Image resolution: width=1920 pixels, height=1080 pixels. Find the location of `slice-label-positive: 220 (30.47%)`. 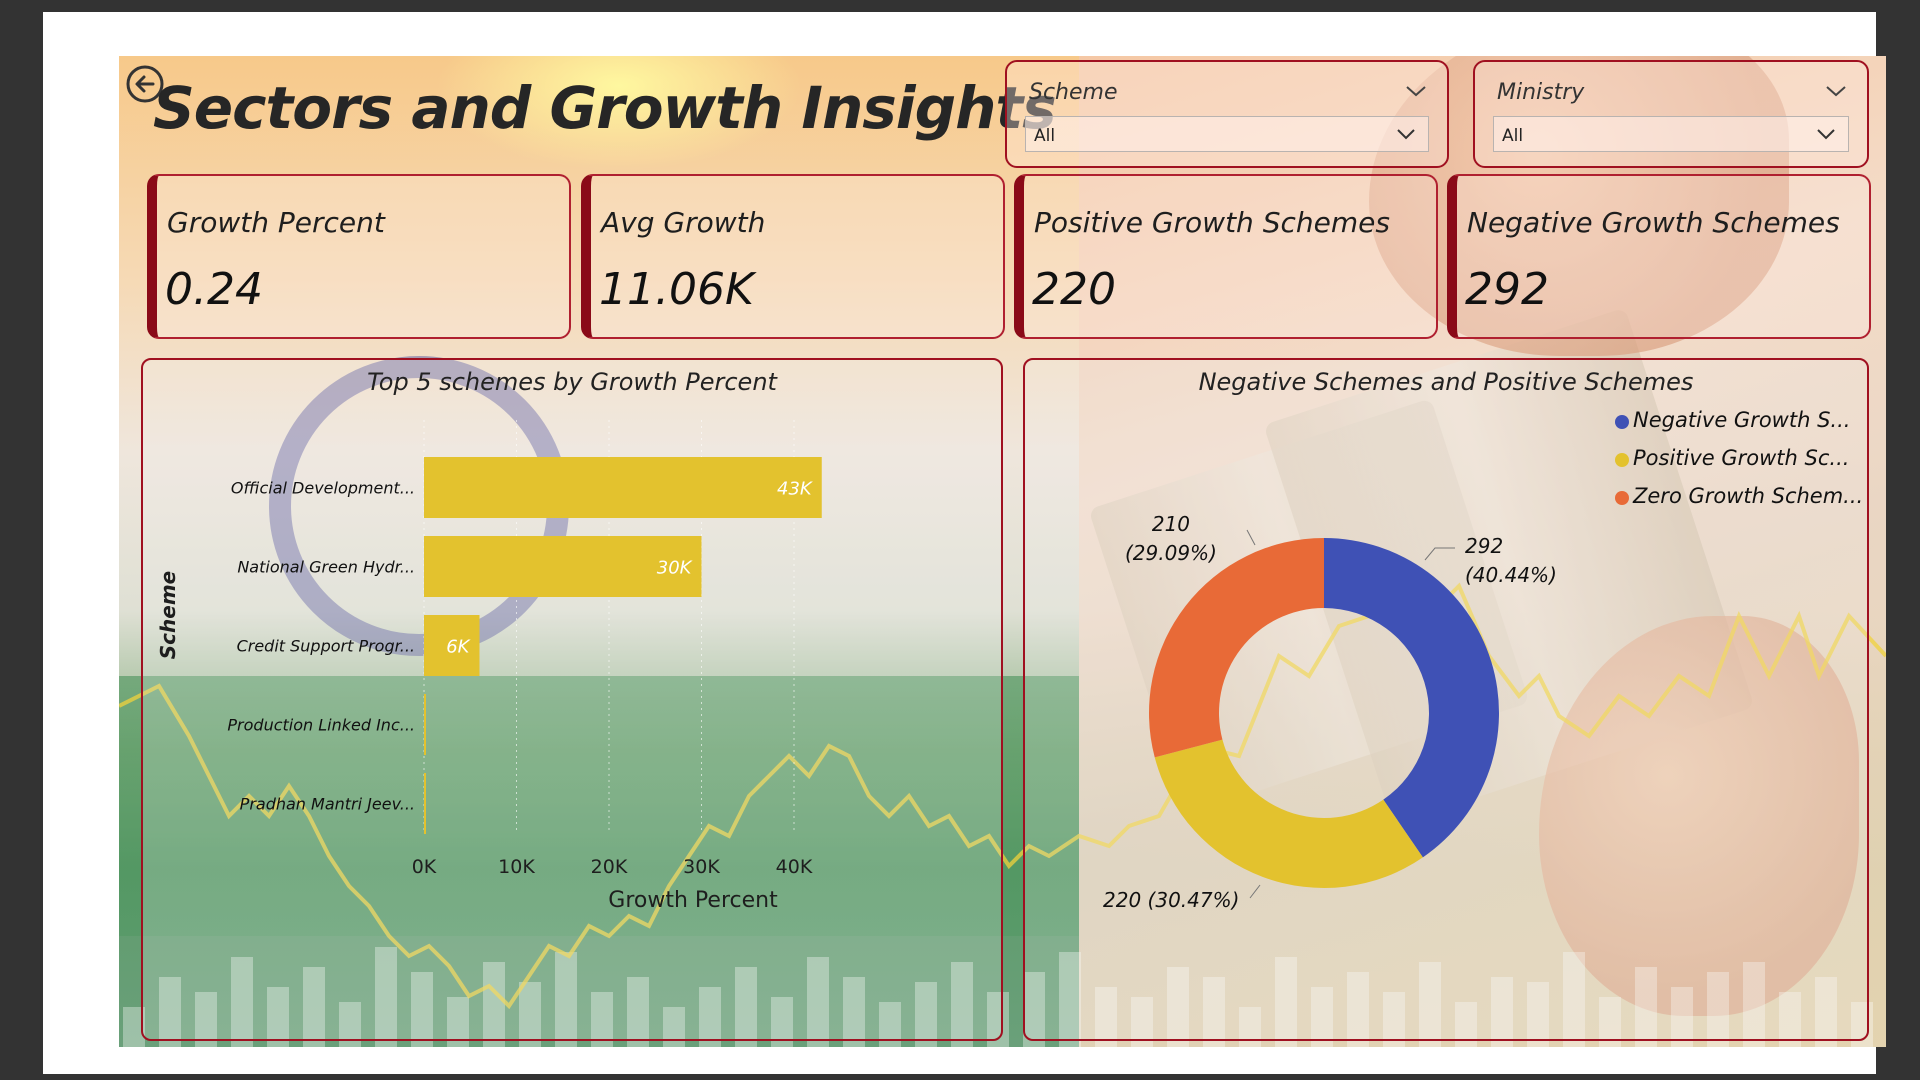

slice-label-positive: 220 (30.47%) is located at coordinates (1171, 900).